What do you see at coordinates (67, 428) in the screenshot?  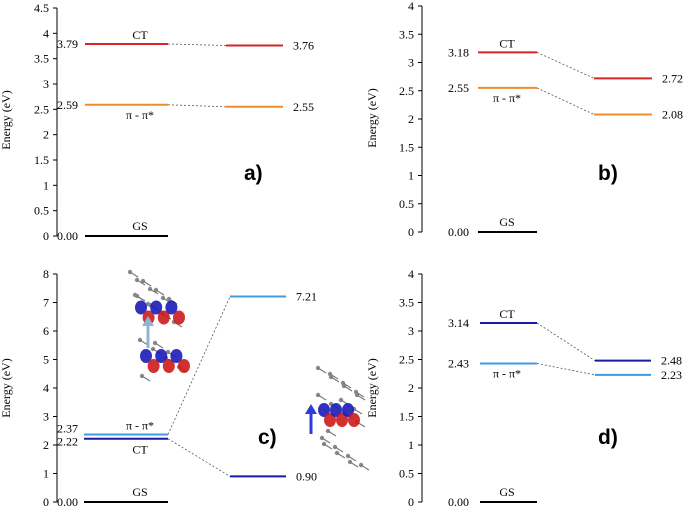 I see `level-value-label: 2.37` at bounding box center [67, 428].